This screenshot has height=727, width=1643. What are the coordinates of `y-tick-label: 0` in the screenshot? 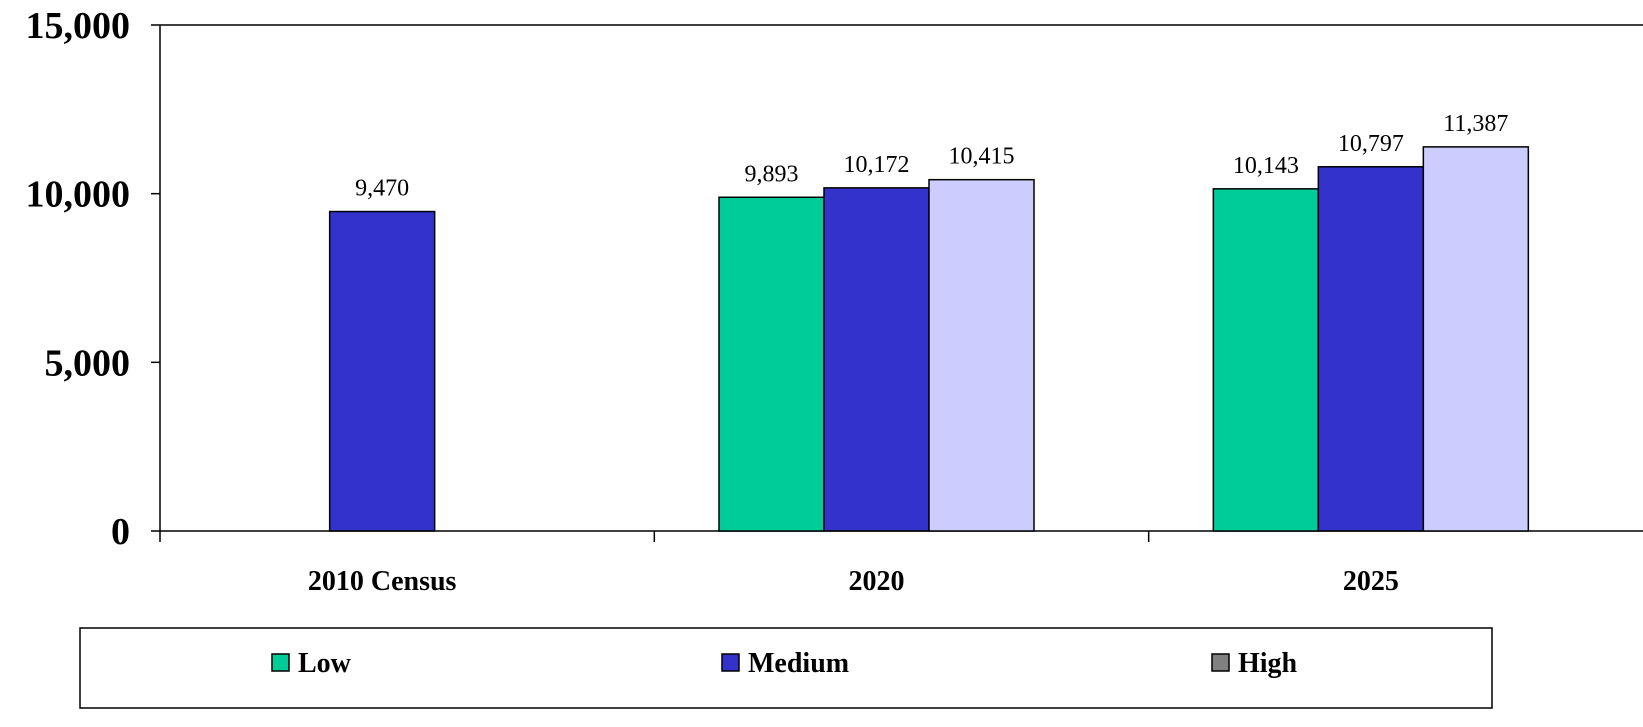 It's located at (120, 532).